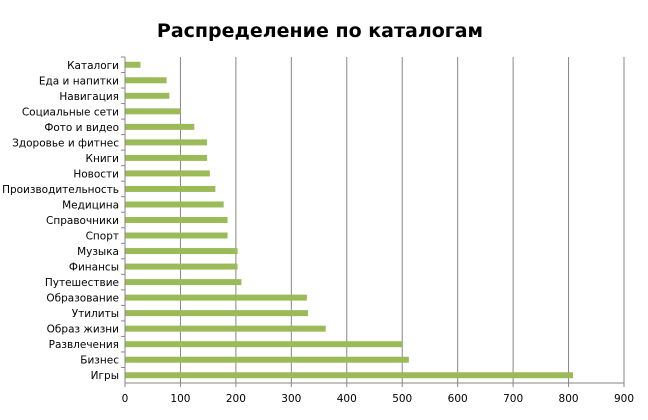 The width and height of the screenshot is (648, 420). Describe the element at coordinates (125, 399) in the screenshot. I see `x-tick-label: 0` at that location.